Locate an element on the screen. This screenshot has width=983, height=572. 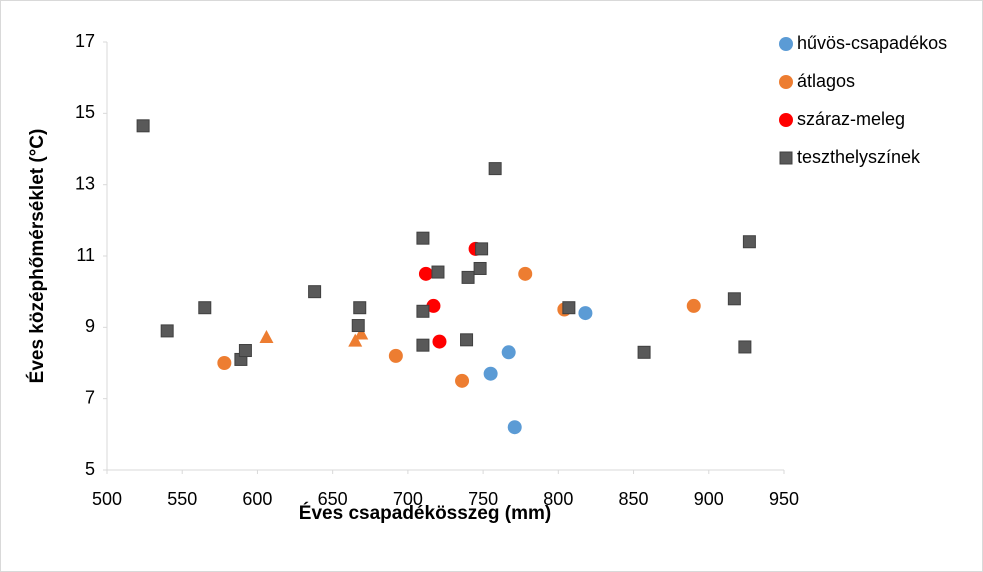
x-tick-label: 650 is located at coordinates (333, 499).